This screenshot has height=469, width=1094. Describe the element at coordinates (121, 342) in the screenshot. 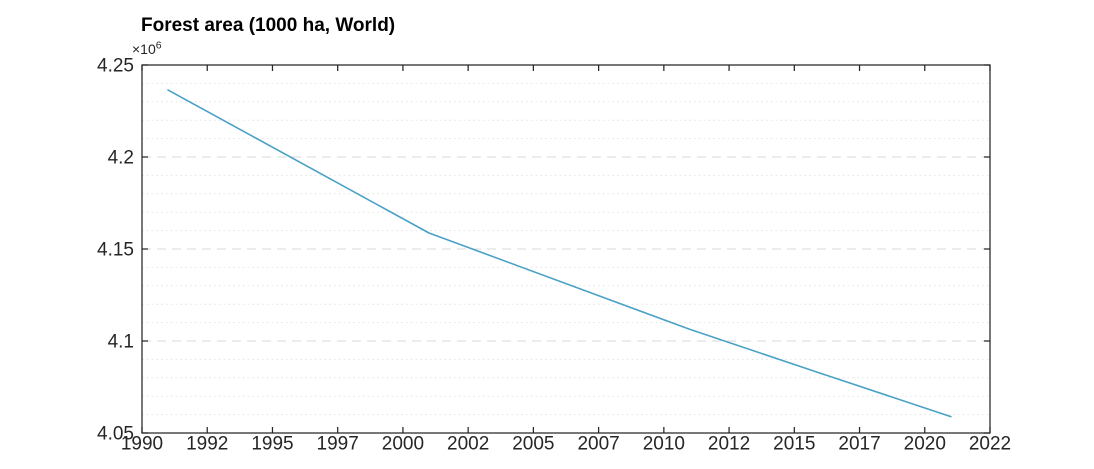

I see `y-tick-label: 4.1` at that location.